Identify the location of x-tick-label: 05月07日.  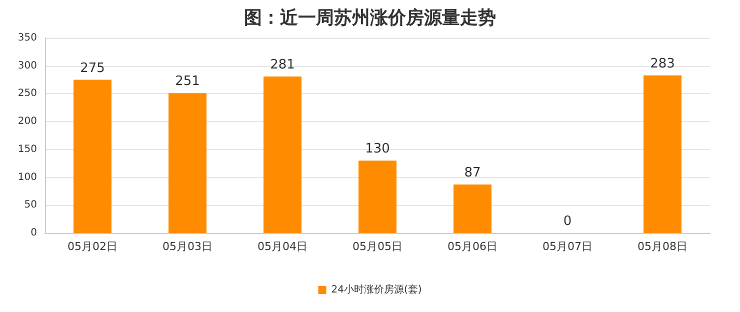
(567, 246).